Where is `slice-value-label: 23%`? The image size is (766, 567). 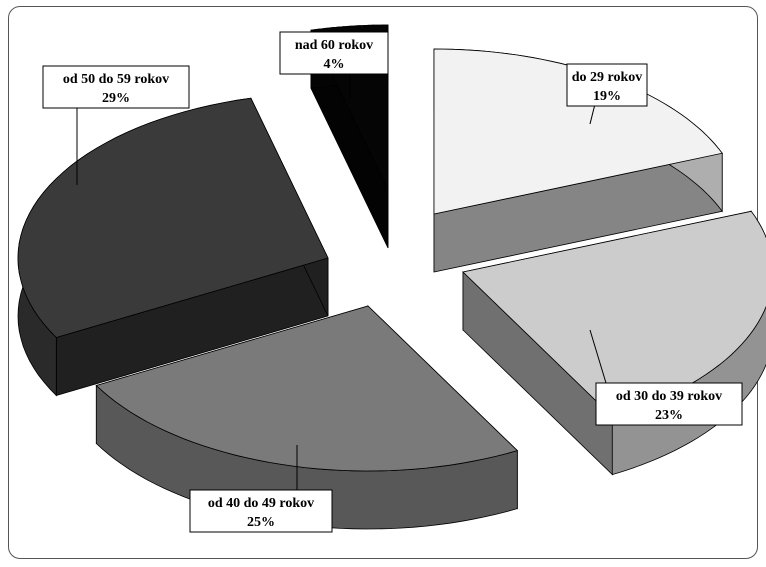
slice-value-label: 23% is located at coordinates (669, 415).